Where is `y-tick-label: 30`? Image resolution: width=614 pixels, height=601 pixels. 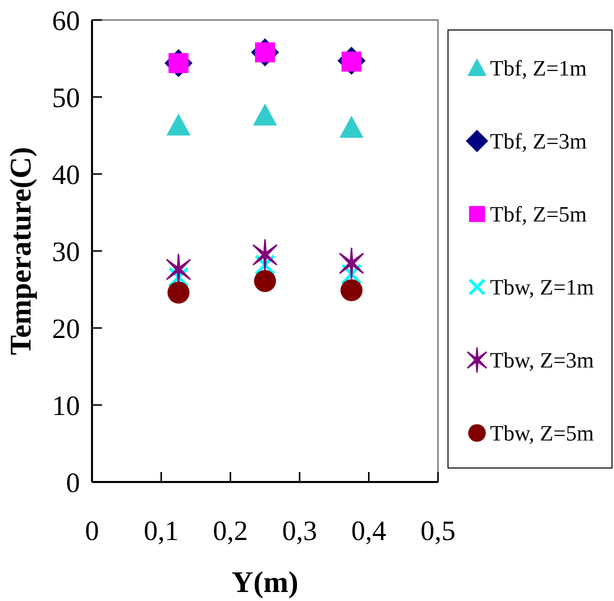 y-tick-label: 30 is located at coordinates (66, 252).